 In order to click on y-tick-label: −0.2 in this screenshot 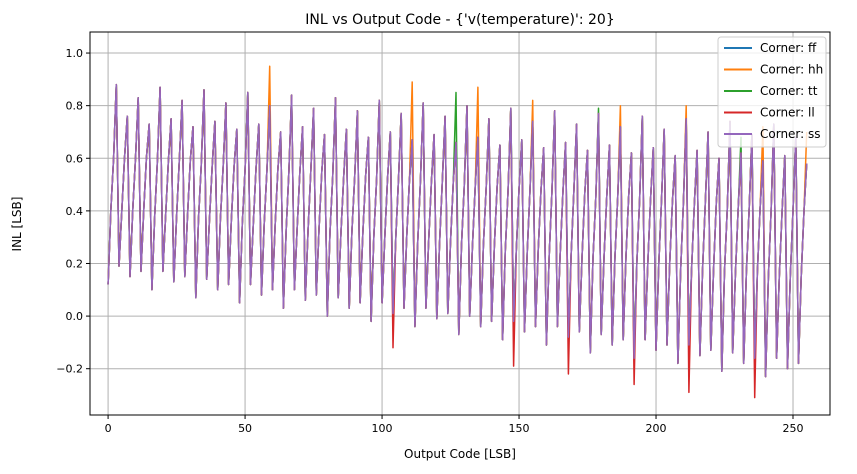, I will do `click(69, 369)`.